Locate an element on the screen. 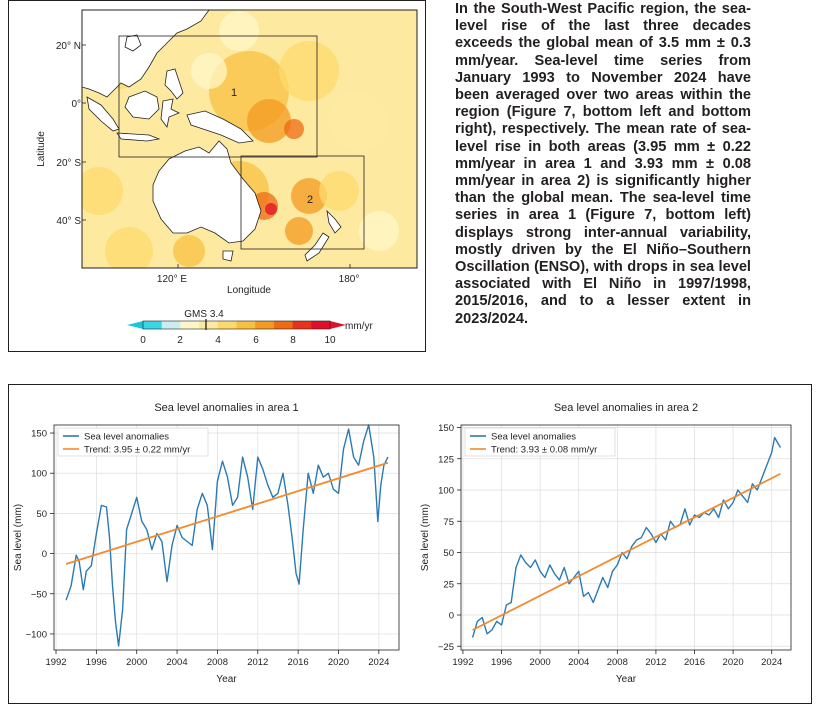  area-1-box is located at coordinates (218, 96).